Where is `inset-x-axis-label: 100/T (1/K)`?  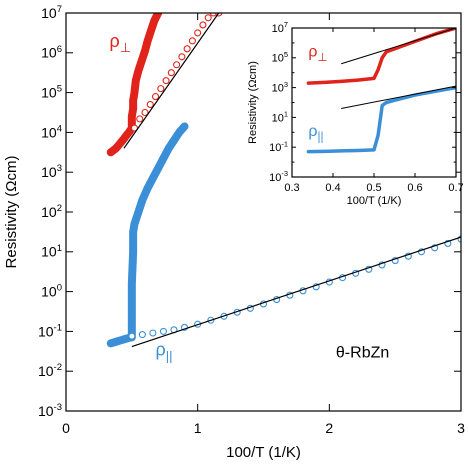
inset-x-axis-label: 100/T (1/K) is located at coordinates (374, 201).